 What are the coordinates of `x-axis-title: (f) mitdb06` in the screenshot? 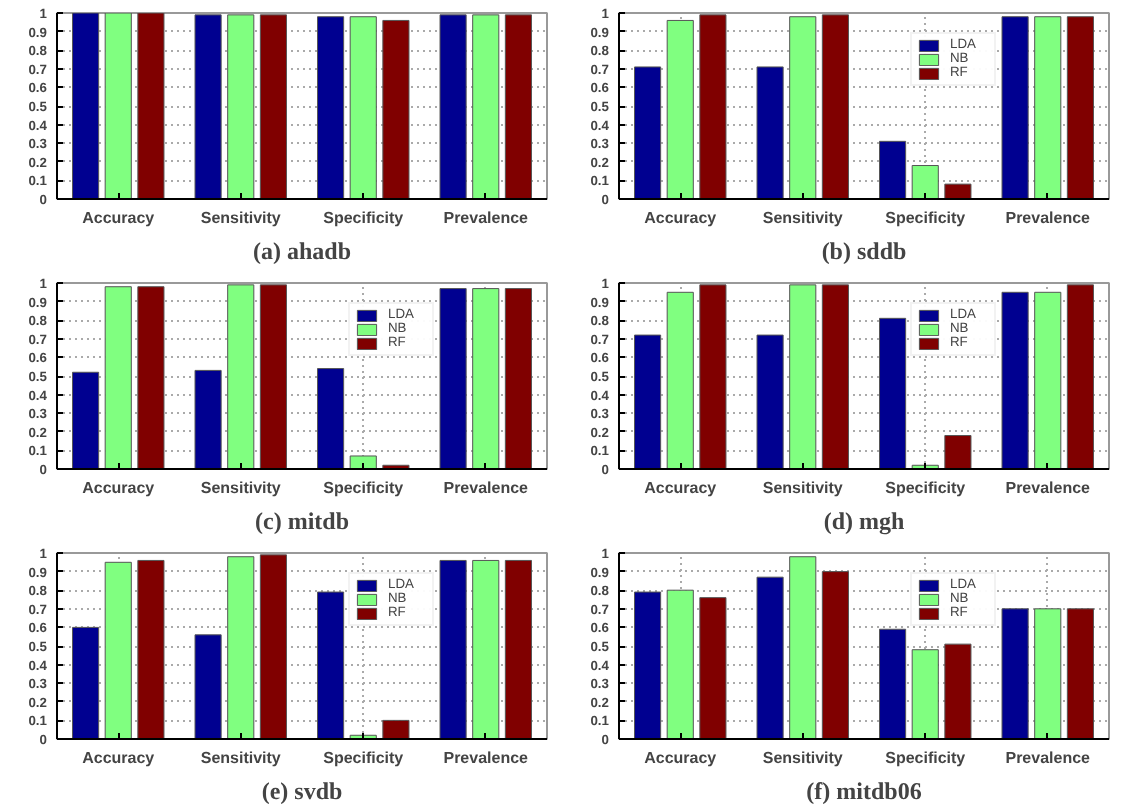 It's located at (864, 791).